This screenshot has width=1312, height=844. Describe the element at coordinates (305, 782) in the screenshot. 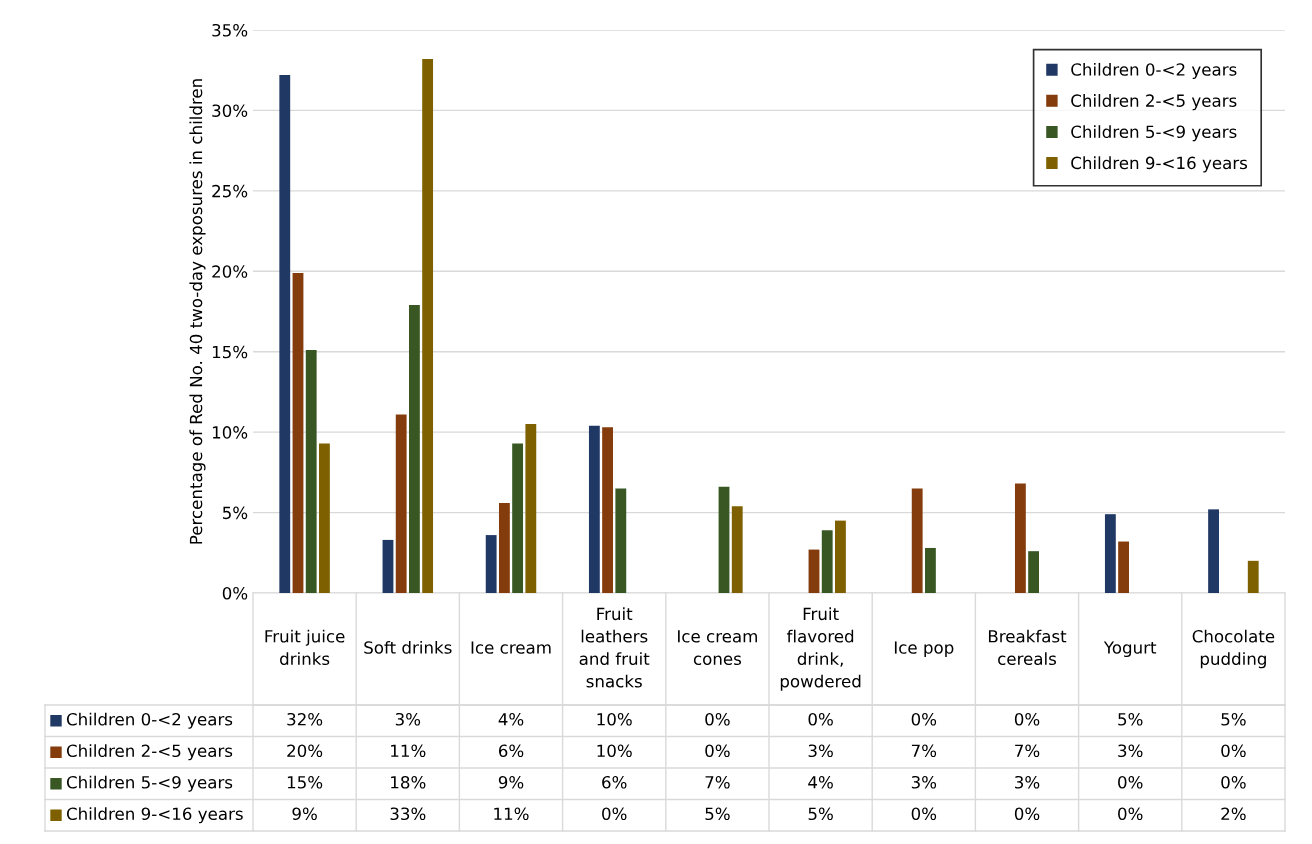

I see `data-label: 15%` at that location.